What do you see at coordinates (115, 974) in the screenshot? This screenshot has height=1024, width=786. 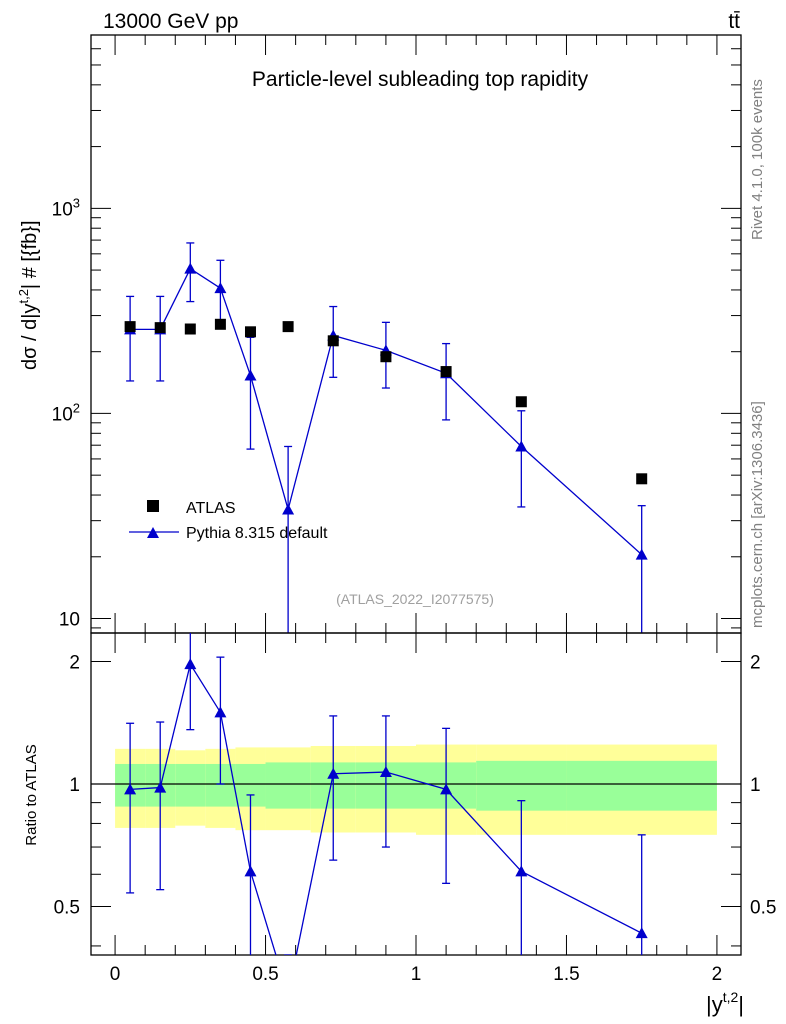 I see `x-tick-label: 0` at bounding box center [115, 974].